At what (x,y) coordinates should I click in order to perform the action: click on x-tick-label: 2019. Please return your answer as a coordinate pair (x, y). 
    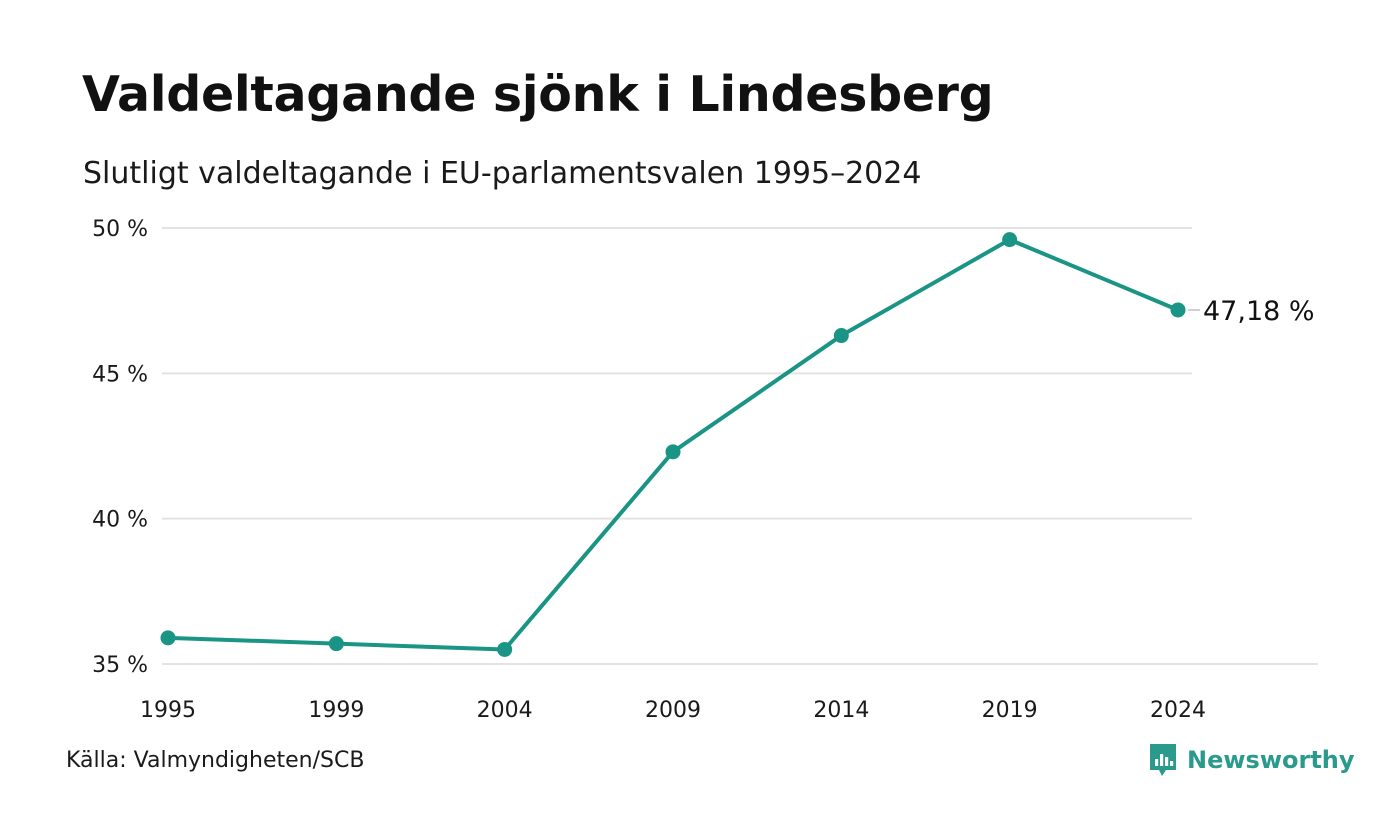
    Looking at the image, I should click on (1010, 710).